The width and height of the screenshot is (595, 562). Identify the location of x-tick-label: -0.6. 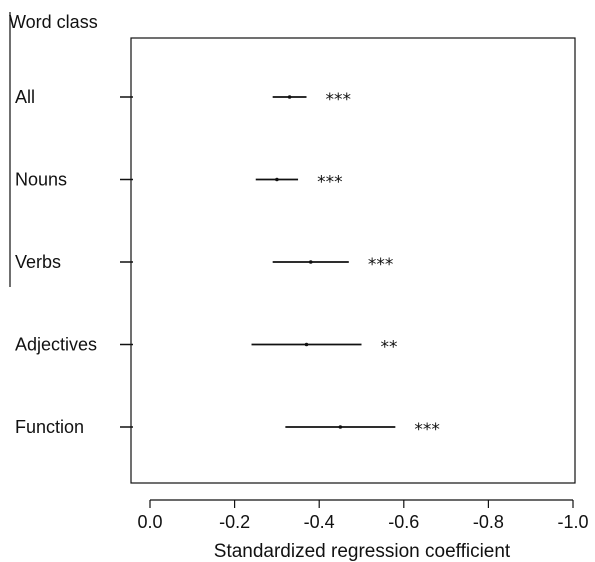
(403, 522).